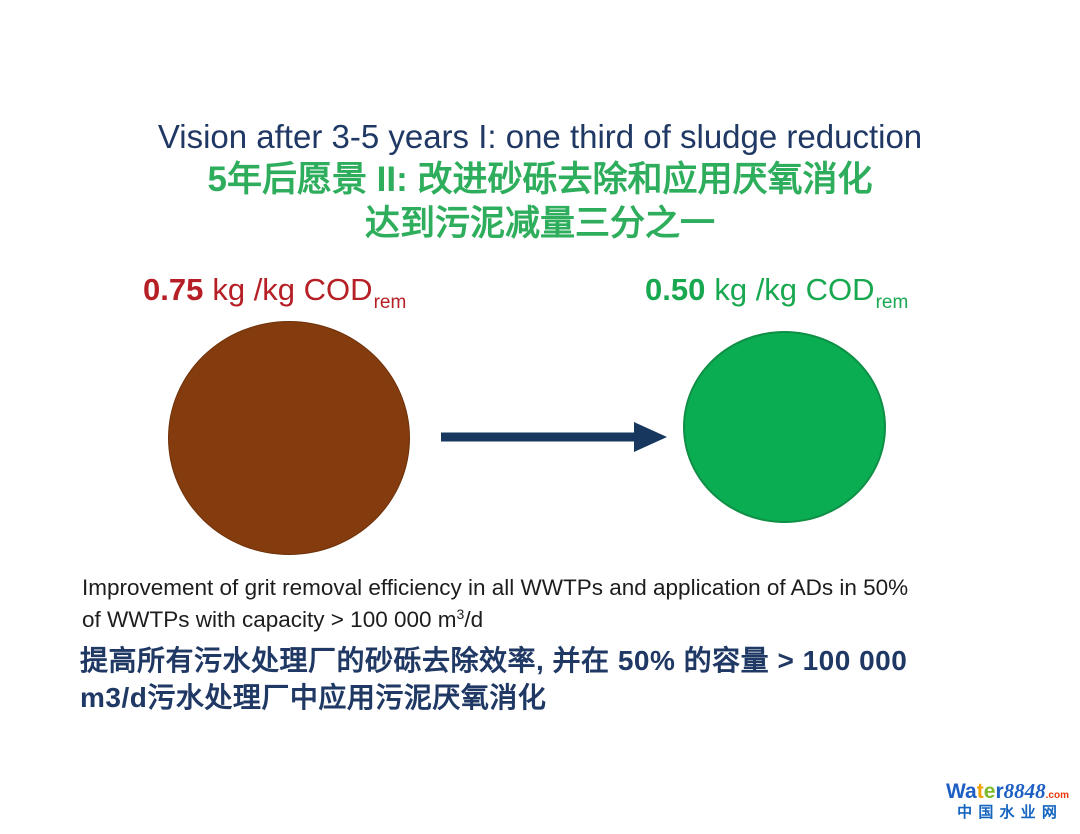  I want to click on right-arrow-icon, so click(554, 437).